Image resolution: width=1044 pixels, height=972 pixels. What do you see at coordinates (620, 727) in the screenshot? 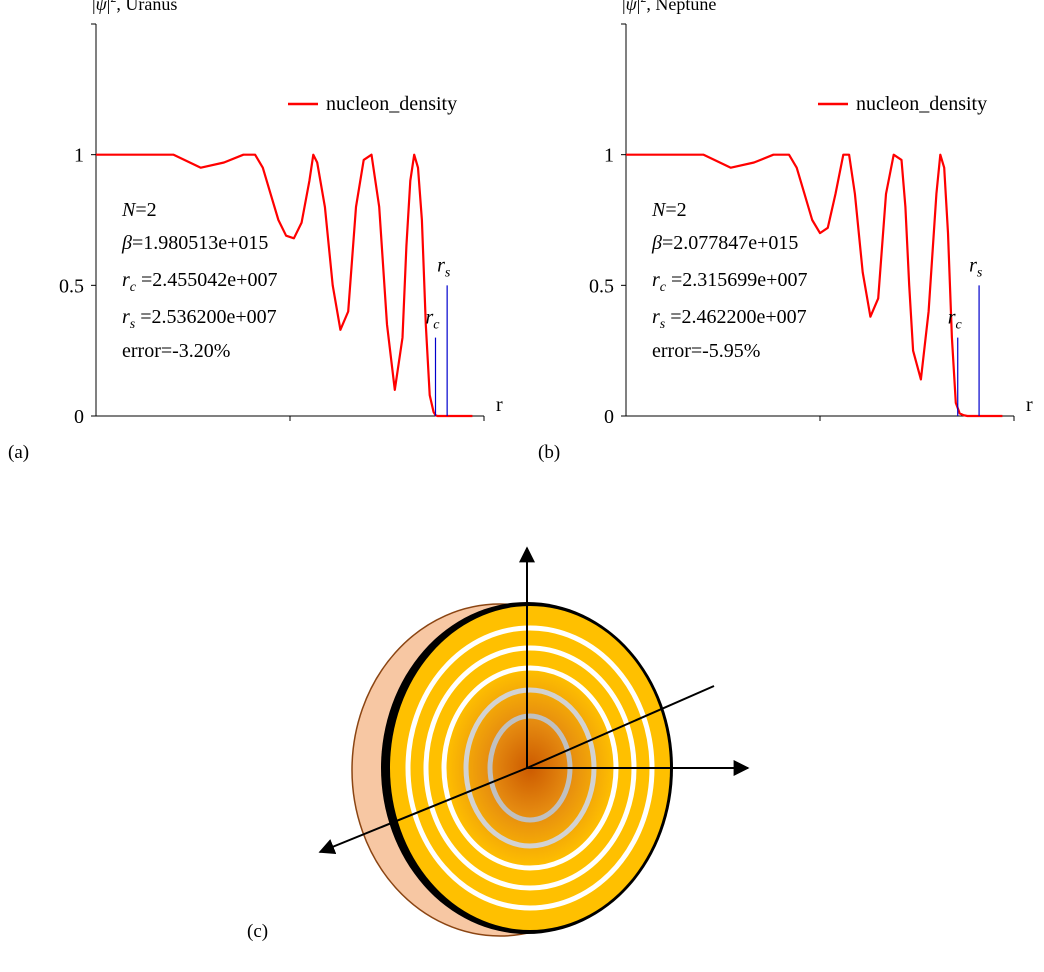
I see `y-axis-back` at bounding box center [620, 727].